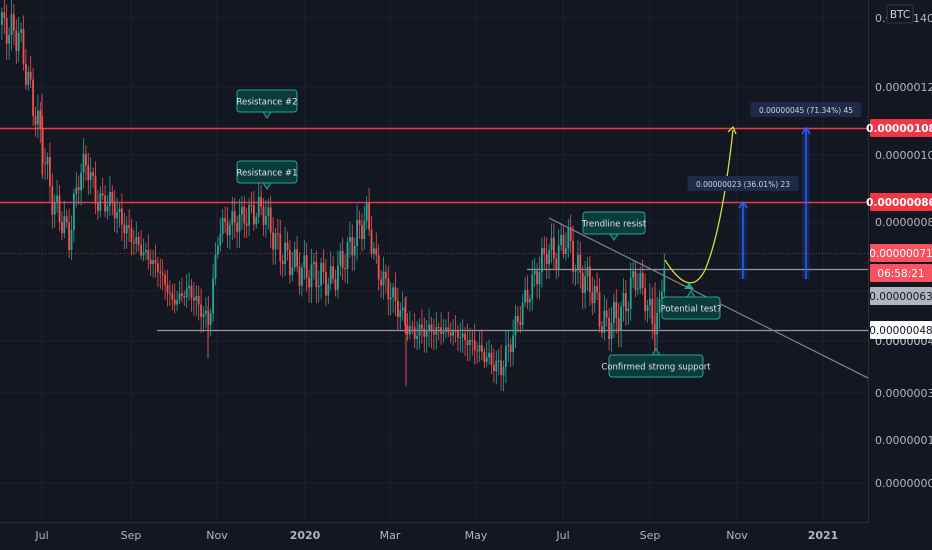  Describe the element at coordinates (691, 305) in the screenshot. I see `callout-3: Potential test?` at that location.